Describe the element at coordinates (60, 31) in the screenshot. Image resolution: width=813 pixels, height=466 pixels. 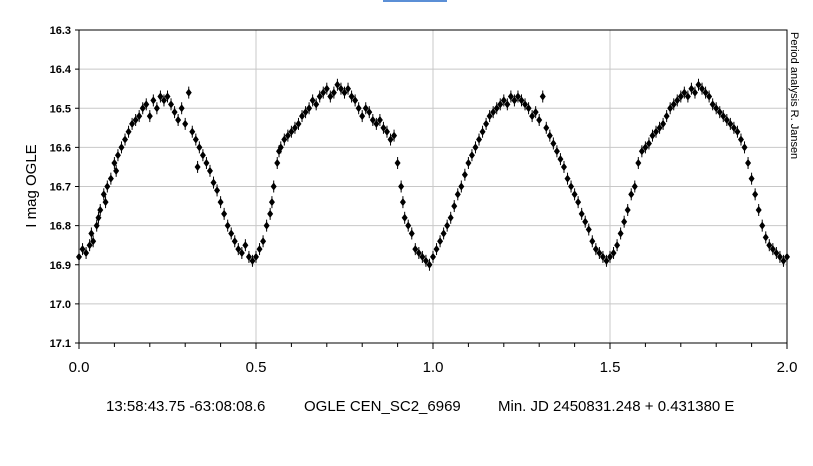
I see `y-tick-label: 16.3` at that location.